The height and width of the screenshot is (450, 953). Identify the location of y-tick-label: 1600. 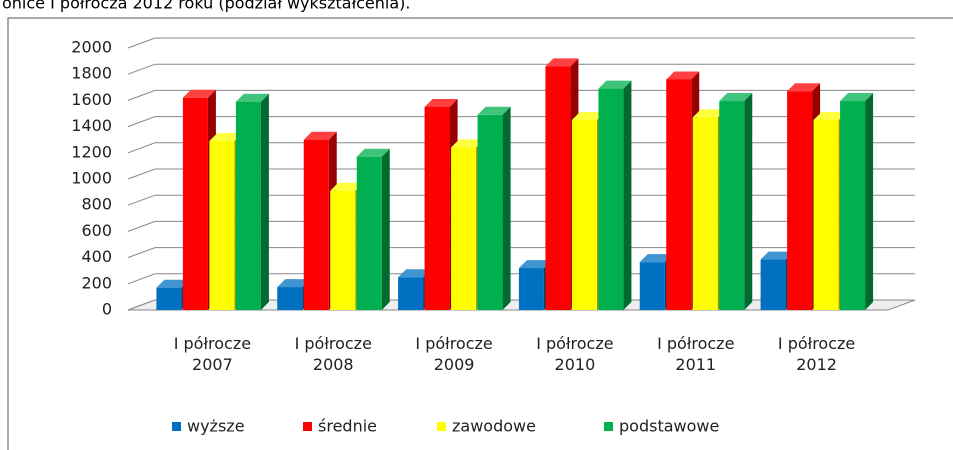
(91, 99).